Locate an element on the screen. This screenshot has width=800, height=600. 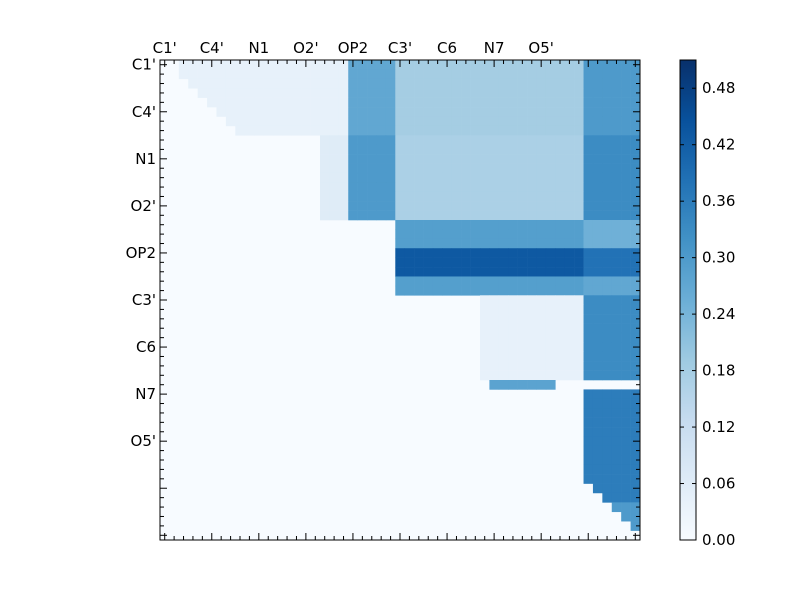
colorbar-tick-label: 0.12 is located at coordinates (718, 427).